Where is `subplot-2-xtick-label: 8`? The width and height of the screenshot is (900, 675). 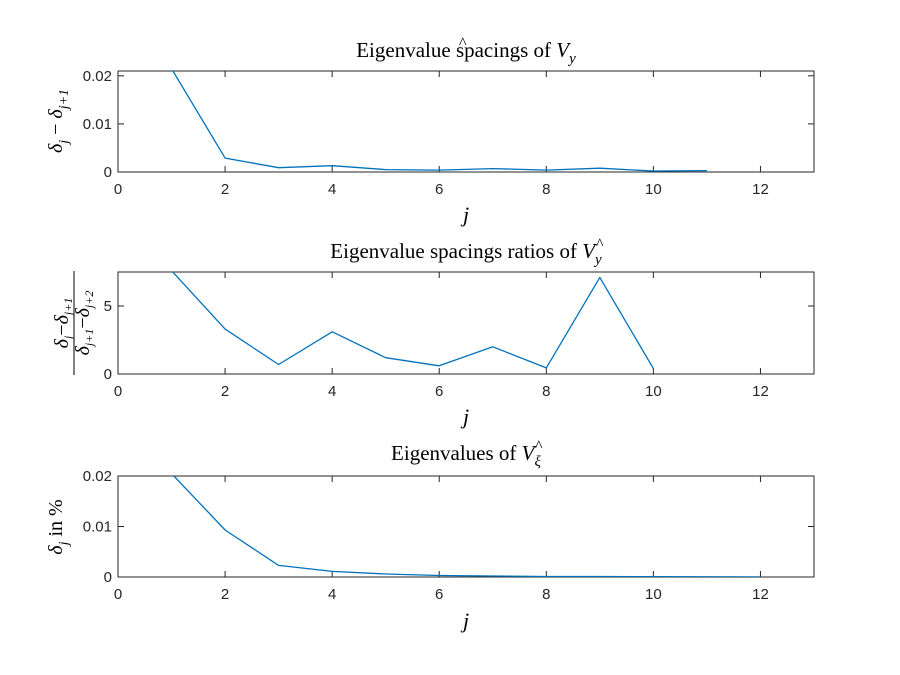 subplot-2-xtick-label: 8 is located at coordinates (546, 391).